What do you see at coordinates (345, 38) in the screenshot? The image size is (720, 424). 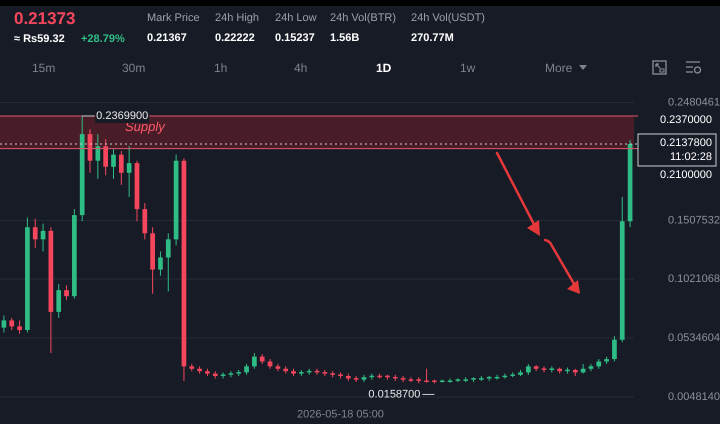 I see `text: 1.56B` at bounding box center [345, 38].